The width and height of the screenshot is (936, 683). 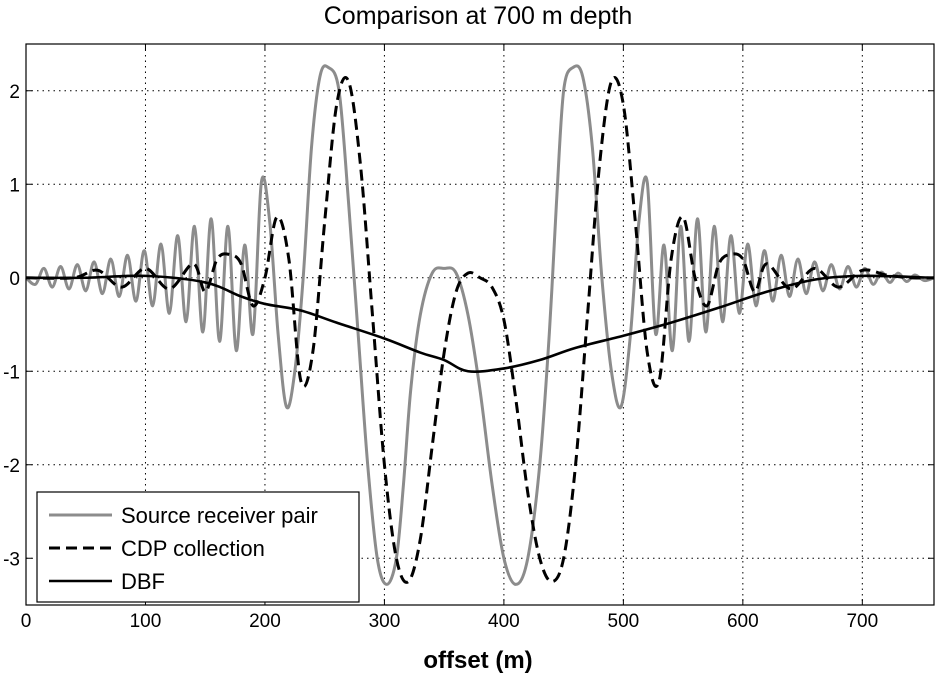 What do you see at coordinates (146, 621) in the screenshot?
I see `x-tick-label: 100` at bounding box center [146, 621].